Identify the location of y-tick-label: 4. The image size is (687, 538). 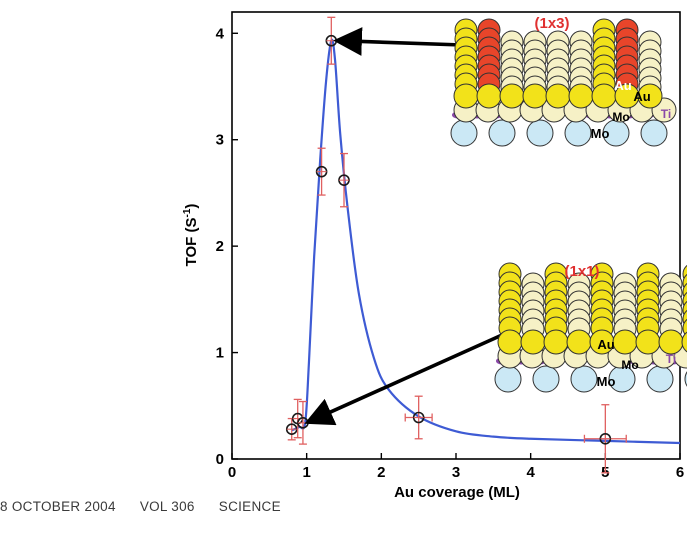
(220, 33).